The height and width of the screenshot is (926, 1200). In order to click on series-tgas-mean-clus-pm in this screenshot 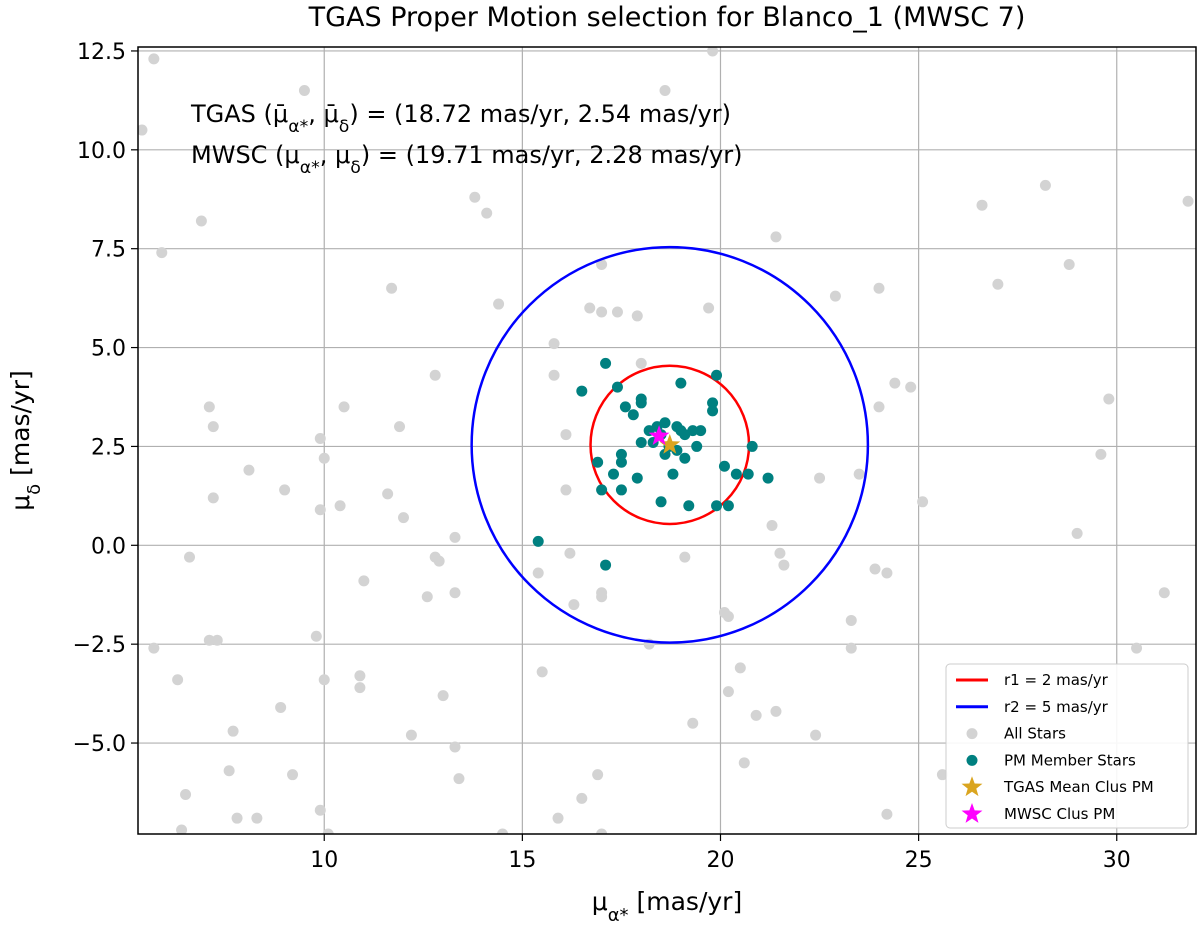, I will do `click(670, 443)`.